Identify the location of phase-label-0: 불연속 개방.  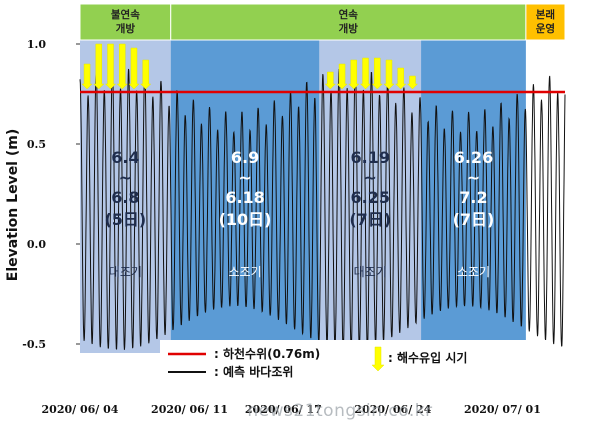
(125, 21).